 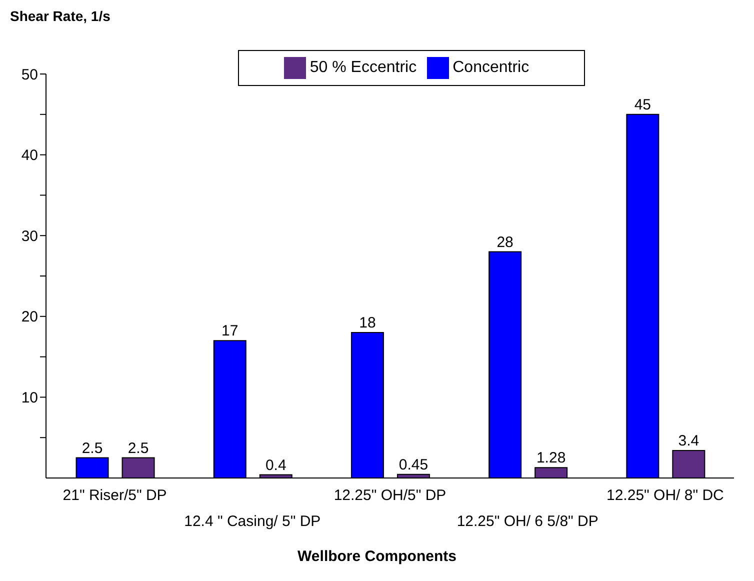 What do you see at coordinates (60, 16) in the screenshot?
I see `y-axis-title: Shear Rate, 1/s` at bounding box center [60, 16].